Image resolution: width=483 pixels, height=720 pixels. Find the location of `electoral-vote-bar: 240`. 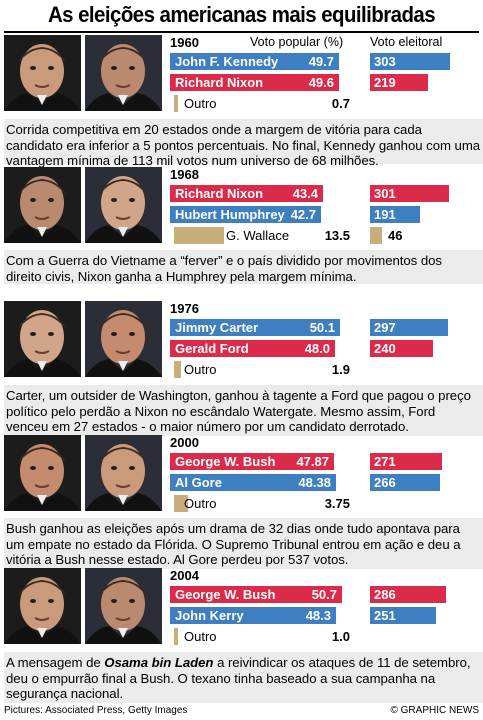

electoral-vote-bar: 240 is located at coordinates (401, 348).